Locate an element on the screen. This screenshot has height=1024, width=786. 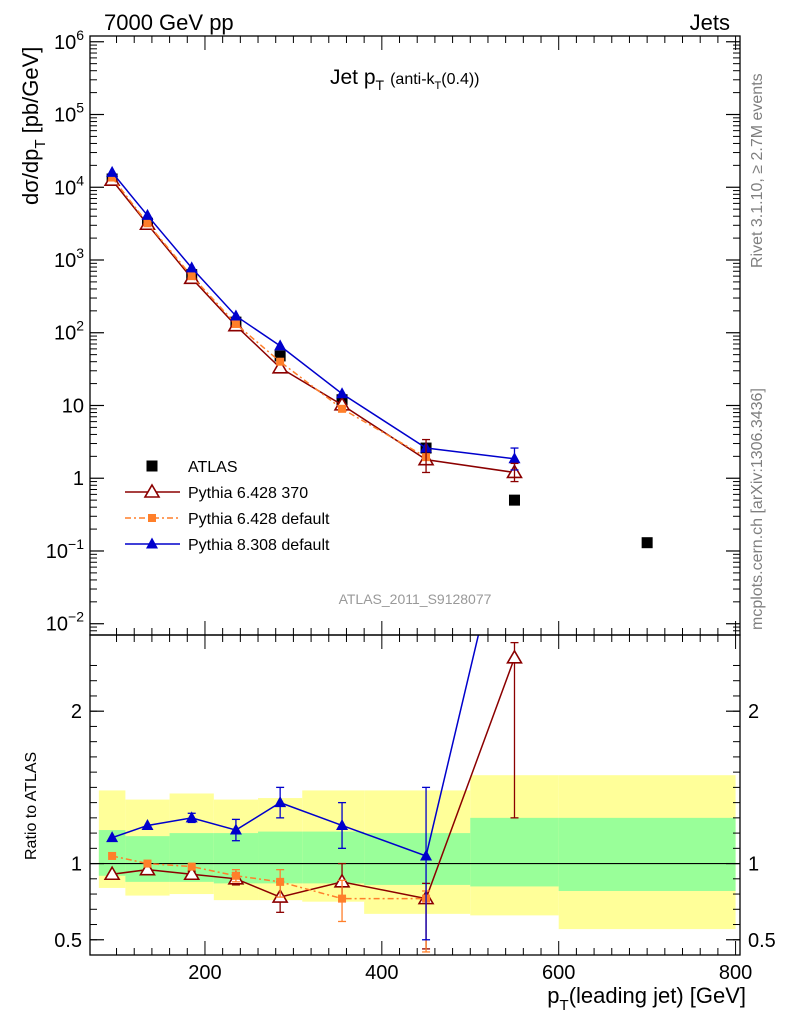
legend-entry-0: ATLAS is located at coordinates (192, 467).